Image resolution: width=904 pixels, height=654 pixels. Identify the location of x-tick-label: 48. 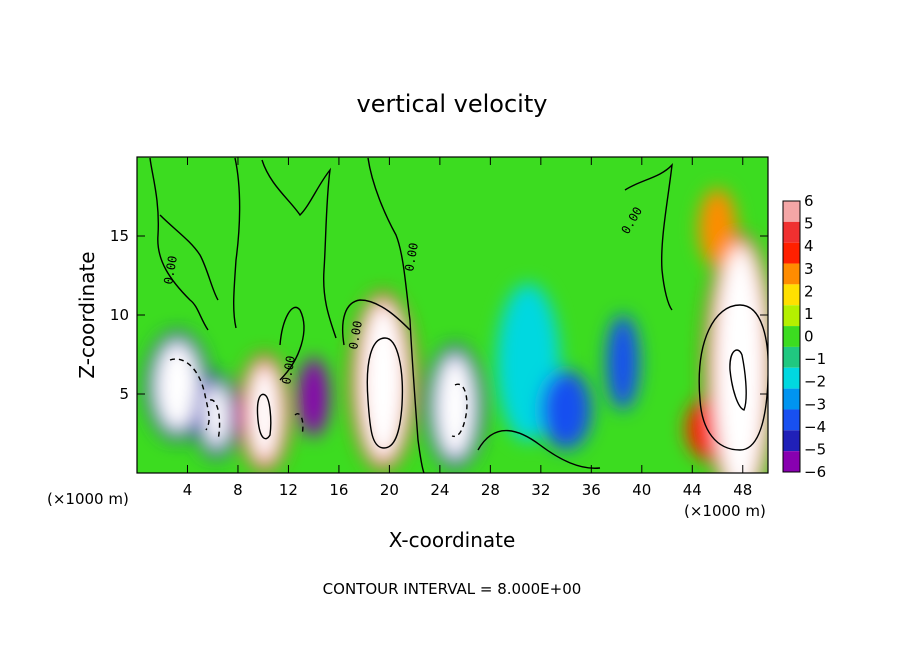
(742, 490).